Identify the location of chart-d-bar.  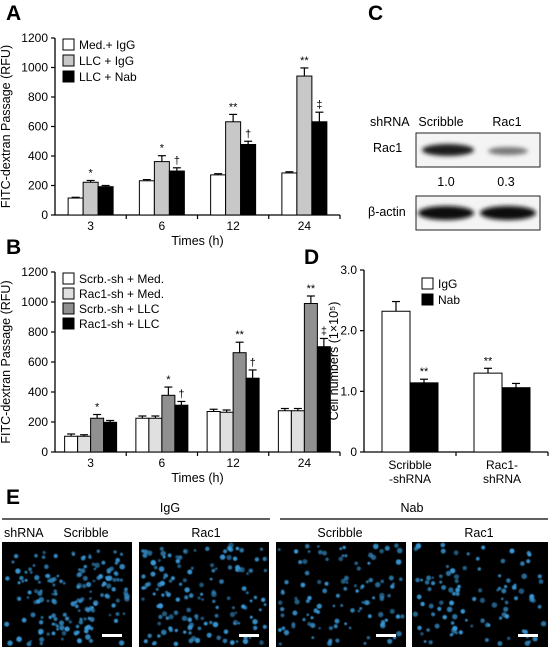
(516, 420).